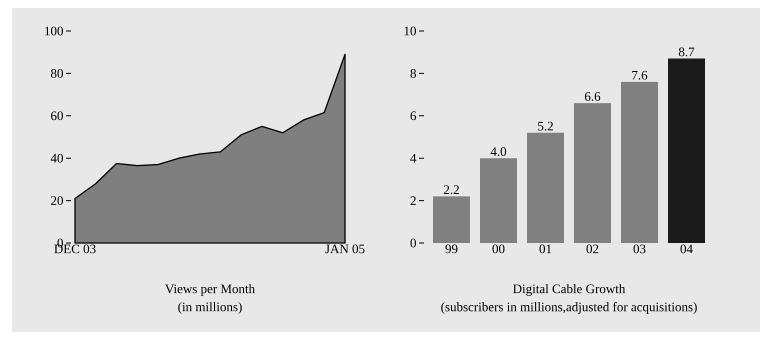  Describe the element at coordinates (410, 31) in the screenshot. I see `y-tick-label: 10` at that location.